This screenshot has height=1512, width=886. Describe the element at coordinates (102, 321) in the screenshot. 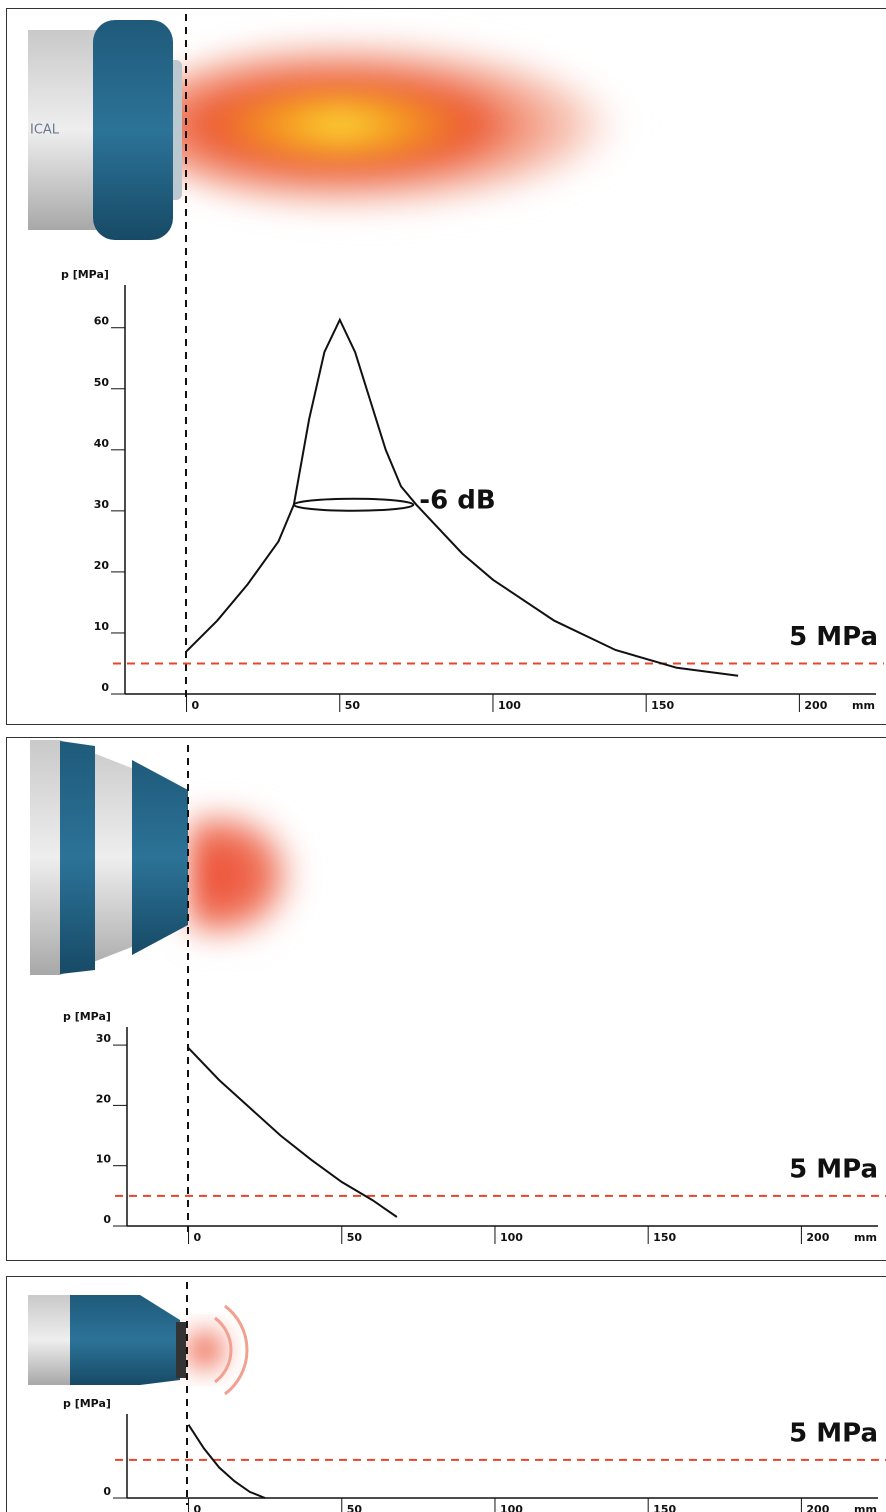

I see `y-tick-label: 60` at that location.